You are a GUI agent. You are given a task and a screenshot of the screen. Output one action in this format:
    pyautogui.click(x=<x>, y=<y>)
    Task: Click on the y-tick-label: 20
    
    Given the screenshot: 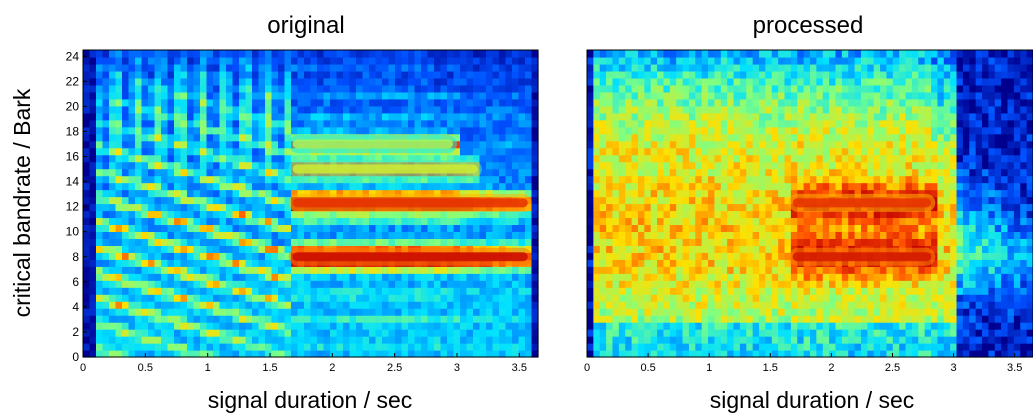 What is the action you would take?
    pyautogui.click(x=73, y=106)
    